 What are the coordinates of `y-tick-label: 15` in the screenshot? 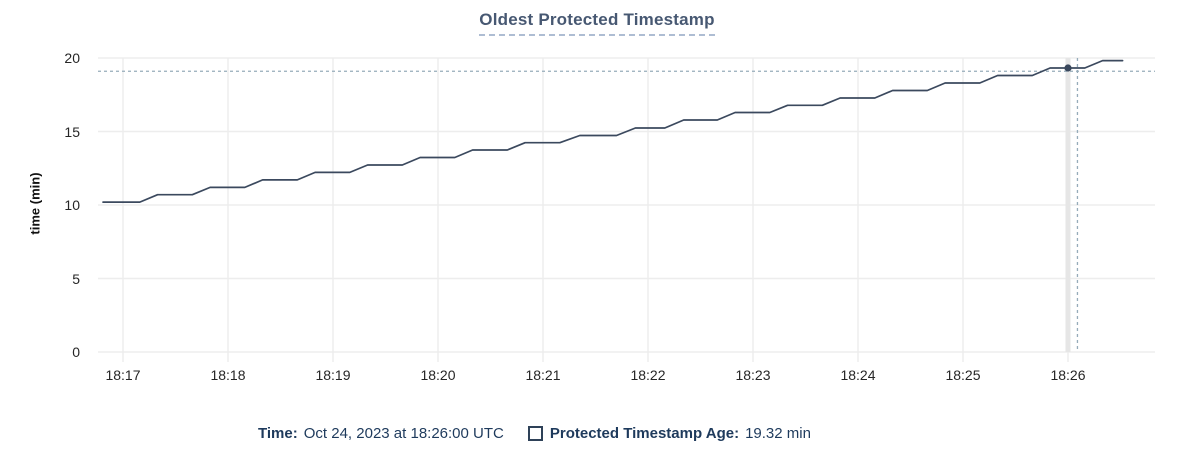 It's located at (72, 131).